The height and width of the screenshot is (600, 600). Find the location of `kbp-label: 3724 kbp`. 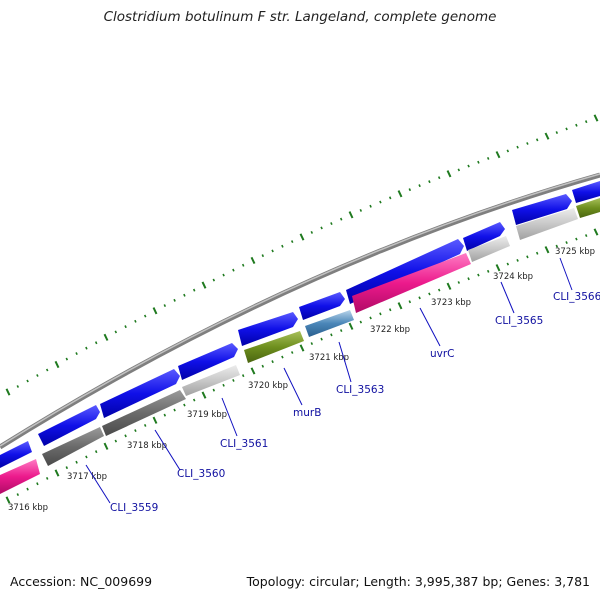

kbp-label: 3724 kbp is located at coordinates (513, 277).